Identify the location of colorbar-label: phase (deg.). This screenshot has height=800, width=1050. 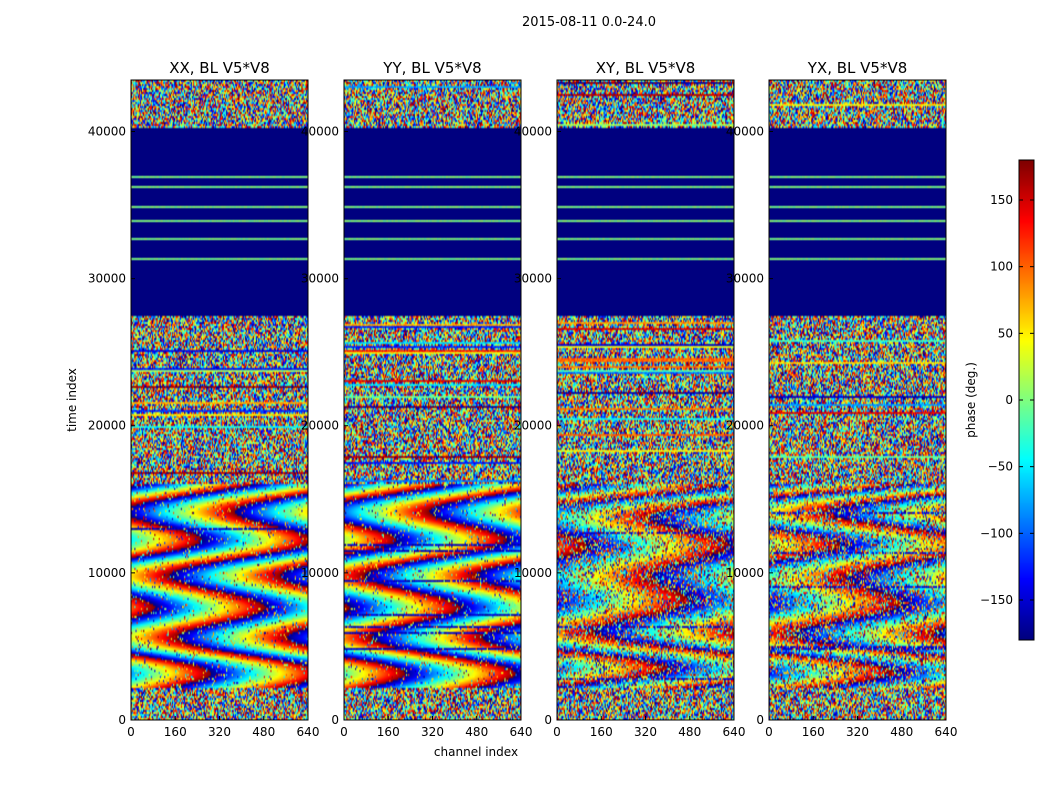
(971, 400).